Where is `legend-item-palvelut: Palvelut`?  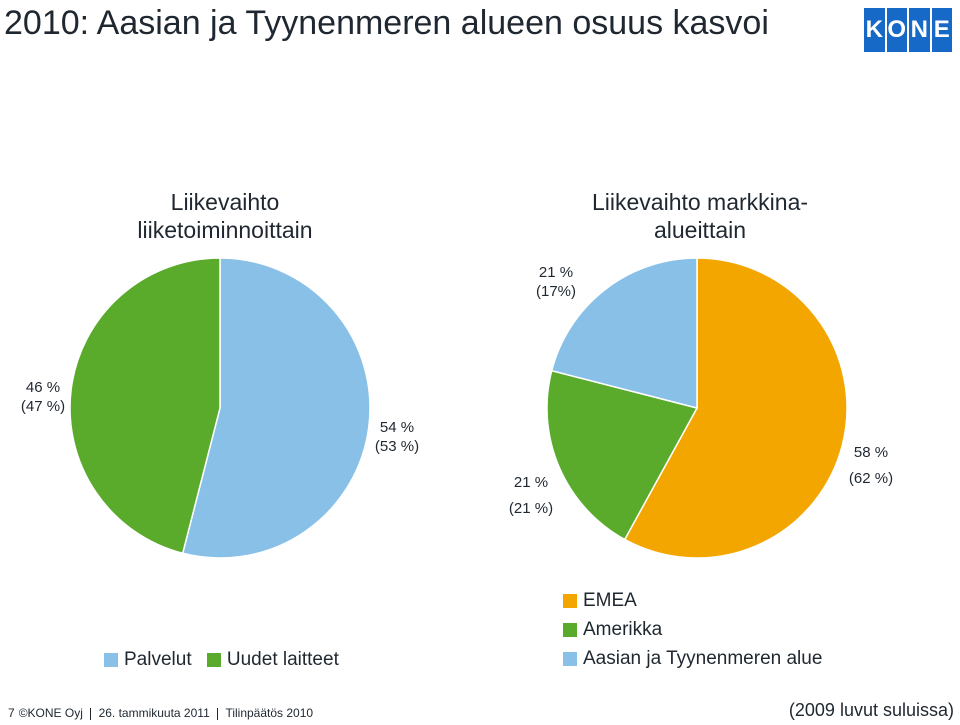 legend-item-palvelut: Palvelut is located at coordinates (148, 659).